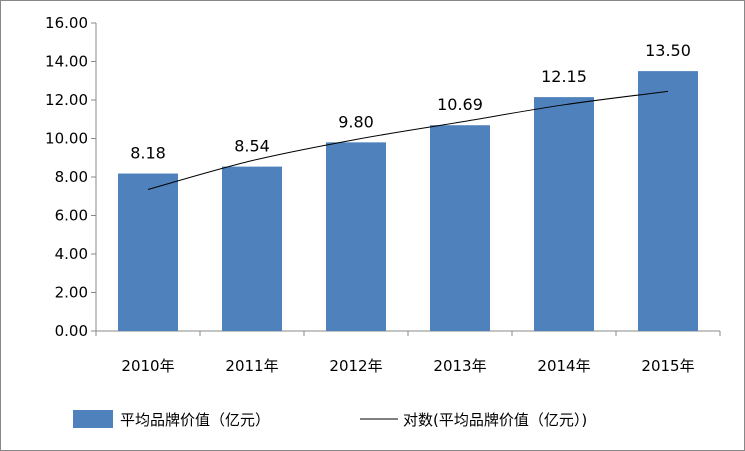 The width and height of the screenshot is (745, 451). Describe the element at coordinates (71, 216) in the screenshot. I see `y-tick-label: 6.00` at that location.